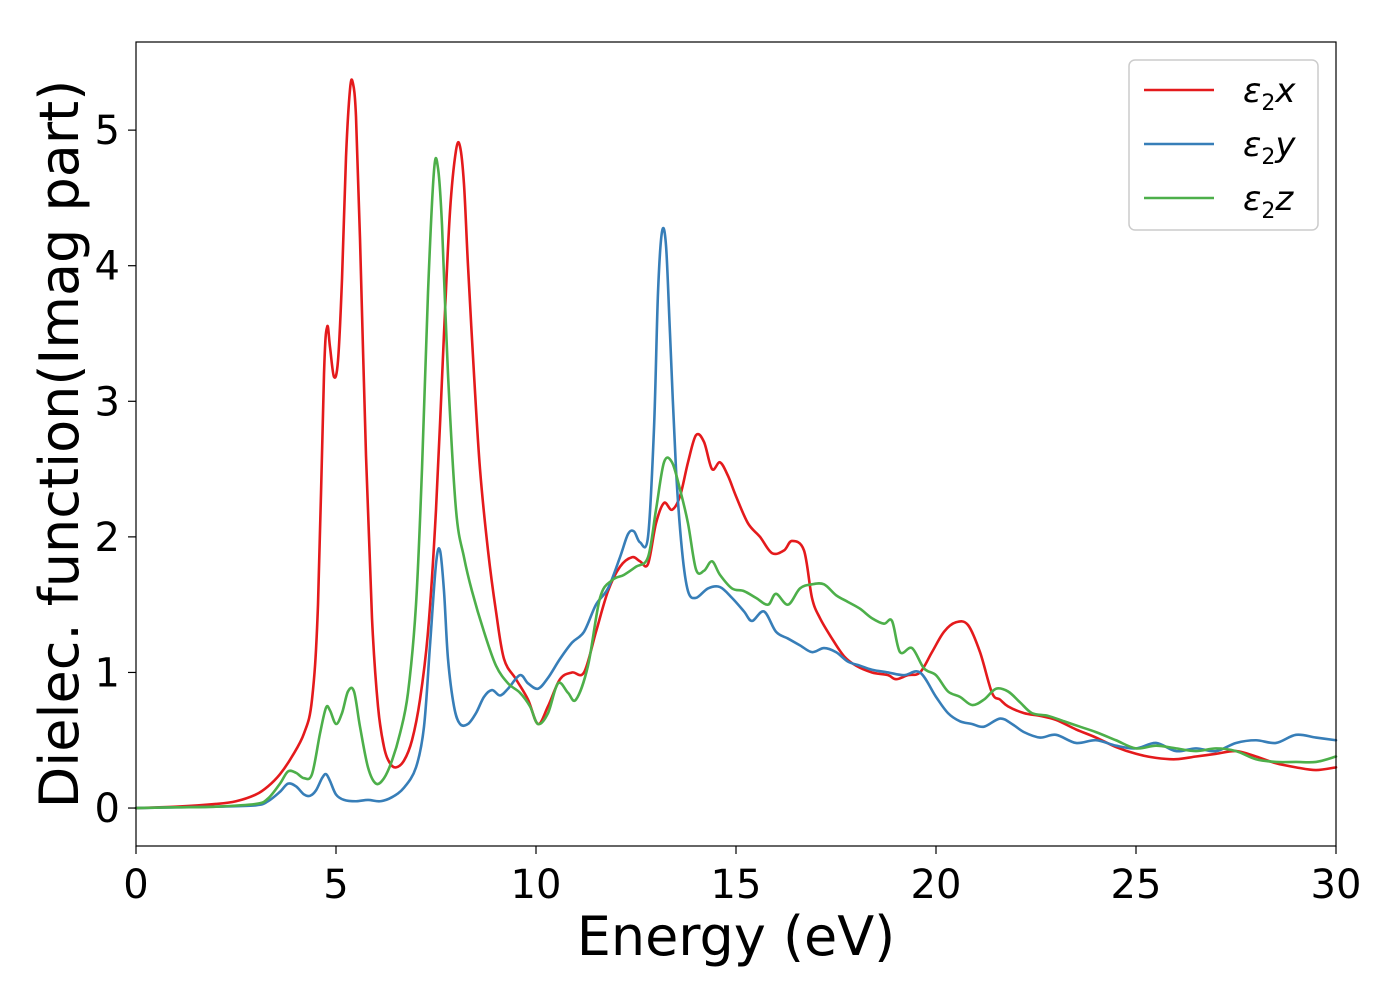  I want to click on x-axis-title: Energy (eV), so click(736, 936).